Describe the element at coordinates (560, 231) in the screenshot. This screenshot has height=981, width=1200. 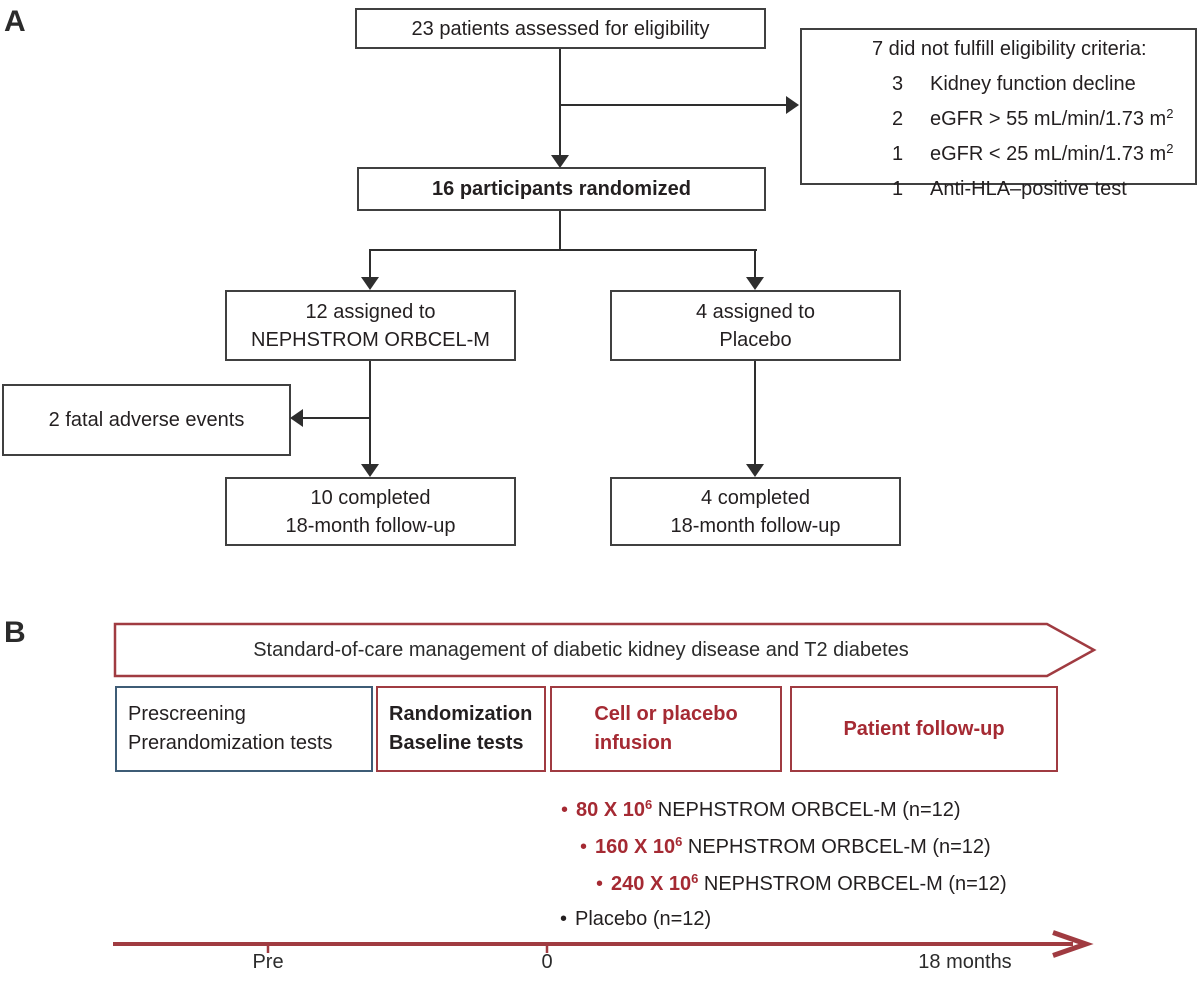
I see `connector-randomized-down` at that location.